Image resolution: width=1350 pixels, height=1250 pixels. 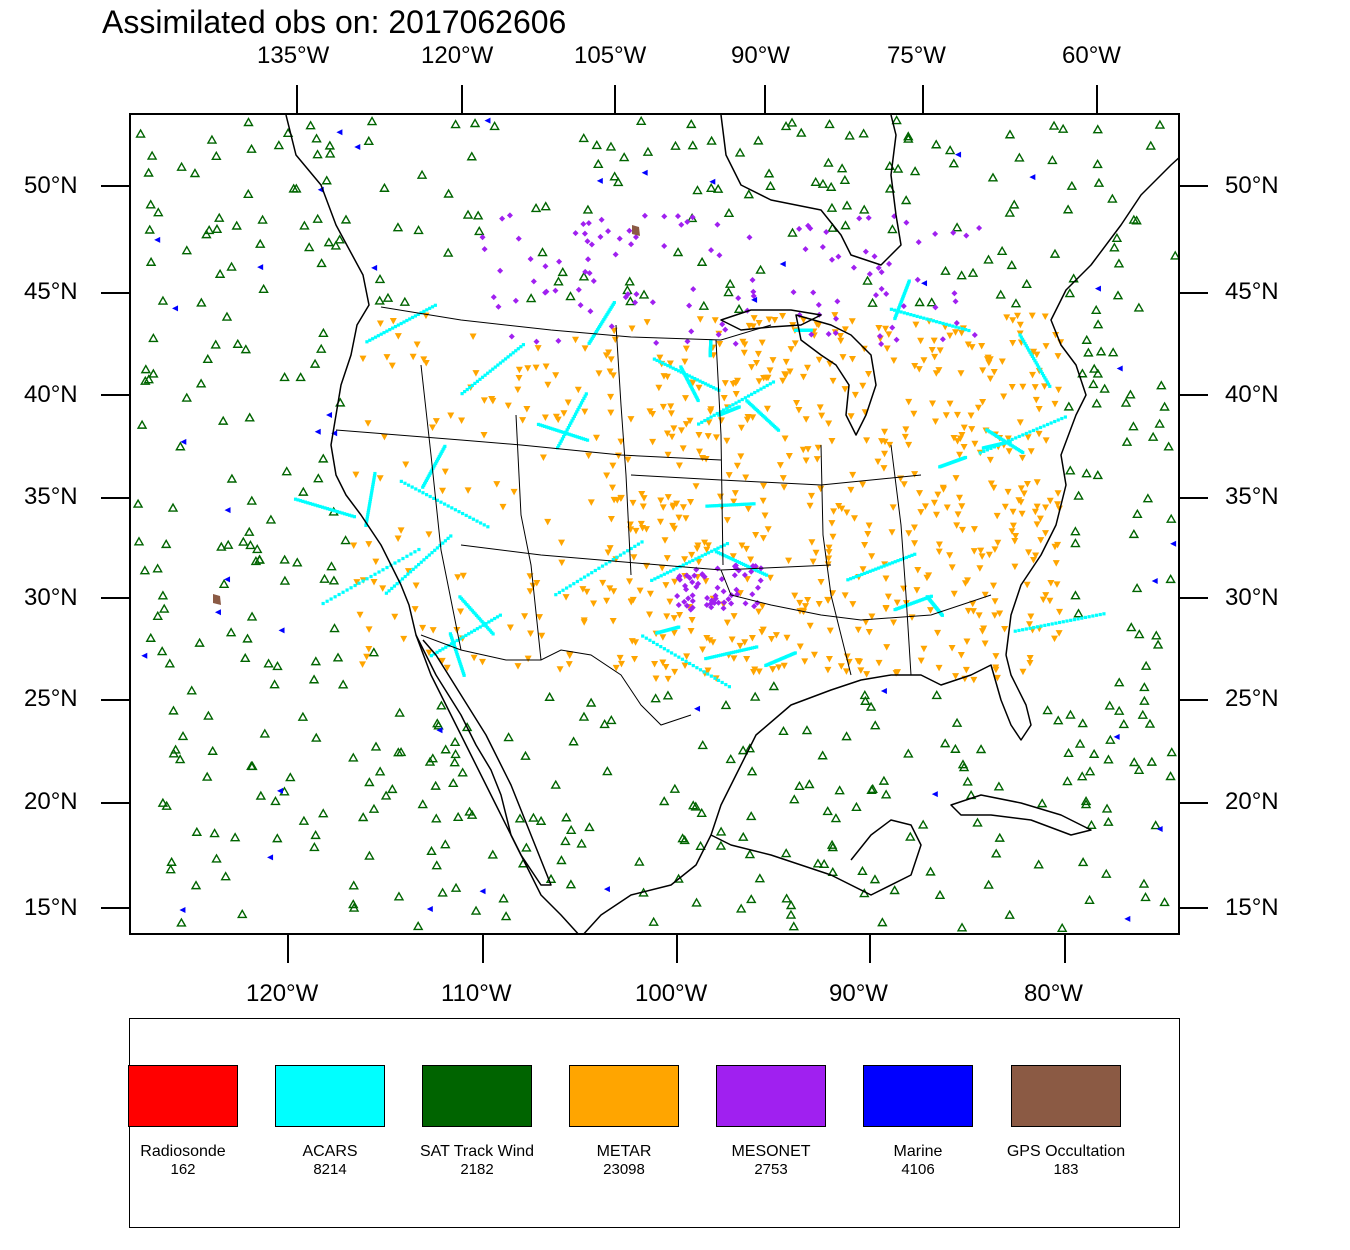 I want to click on gulf-coastline, so click(x=807, y=793).